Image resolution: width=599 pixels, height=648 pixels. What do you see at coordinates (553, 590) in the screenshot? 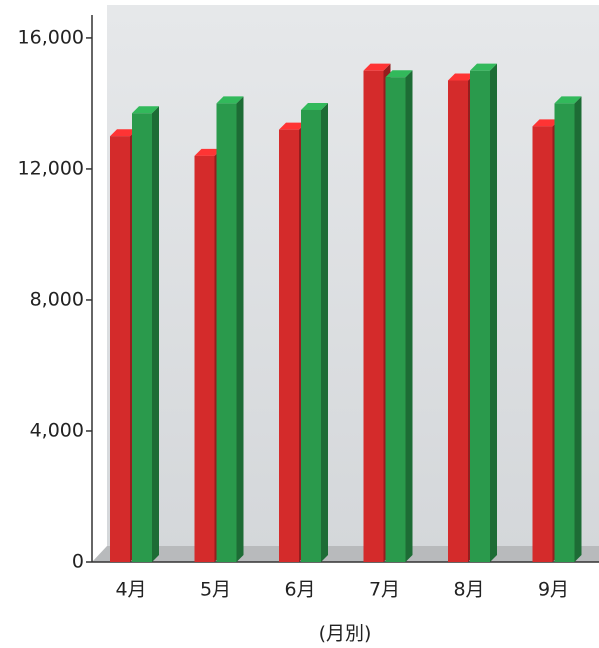
I see `x-tick-label: 9月` at bounding box center [553, 590].